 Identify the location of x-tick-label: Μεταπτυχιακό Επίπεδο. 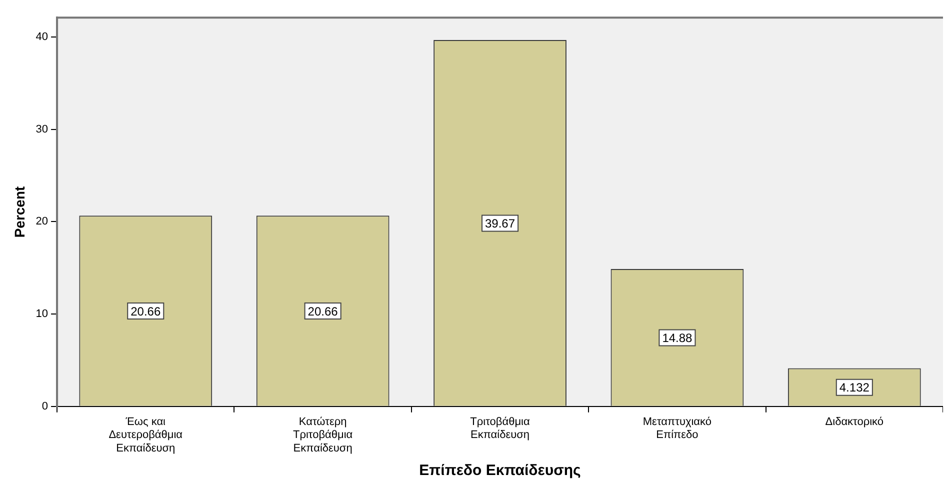
(677, 429).